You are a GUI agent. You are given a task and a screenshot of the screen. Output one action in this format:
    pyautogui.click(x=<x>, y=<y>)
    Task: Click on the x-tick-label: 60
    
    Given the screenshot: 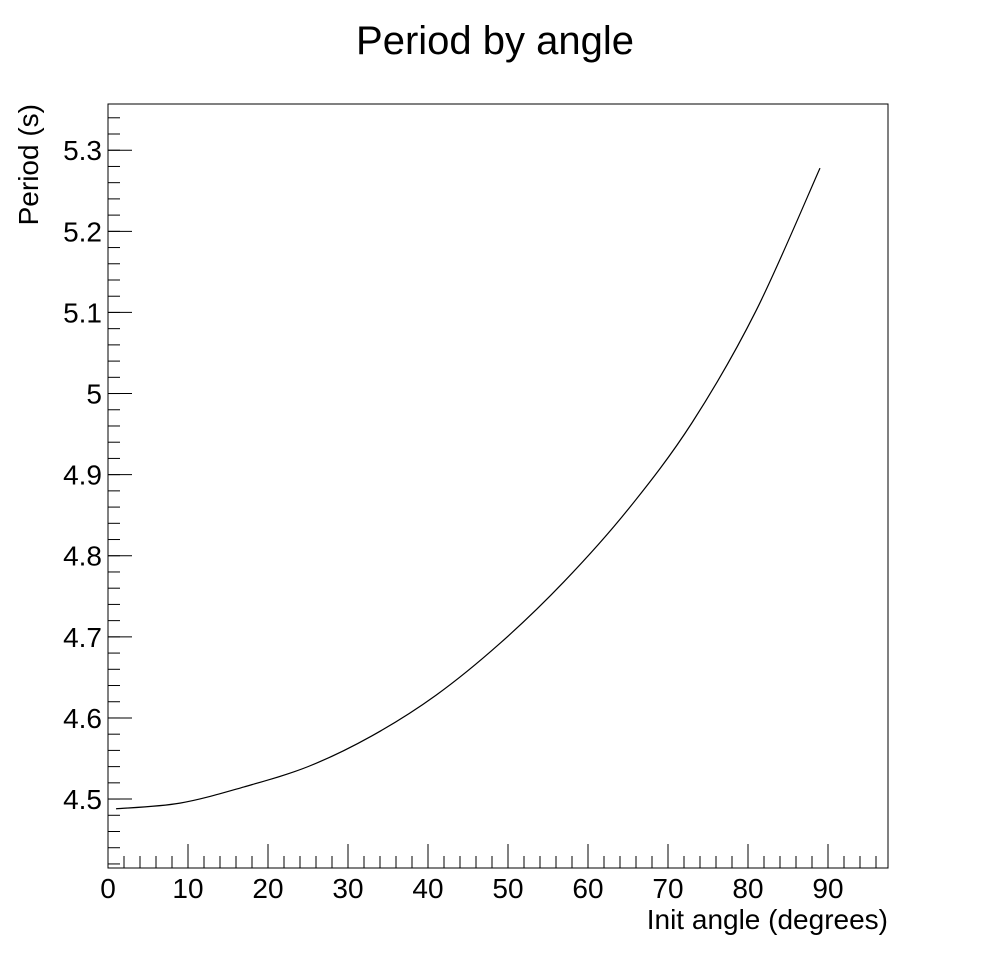 What is the action you would take?
    pyautogui.click(x=587, y=888)
    